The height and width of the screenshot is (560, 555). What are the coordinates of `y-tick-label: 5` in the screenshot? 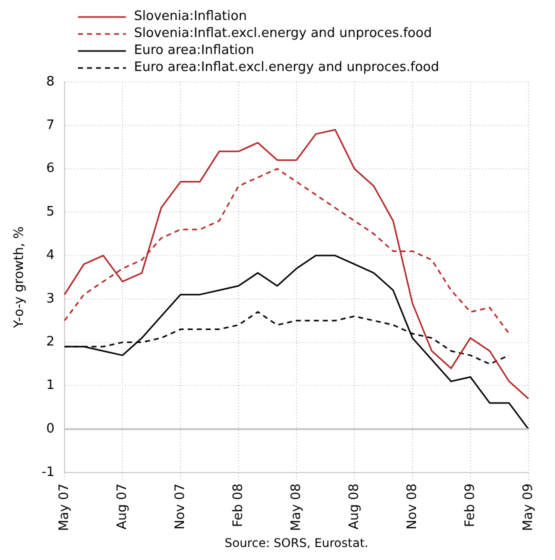 It's located at (50, 212).